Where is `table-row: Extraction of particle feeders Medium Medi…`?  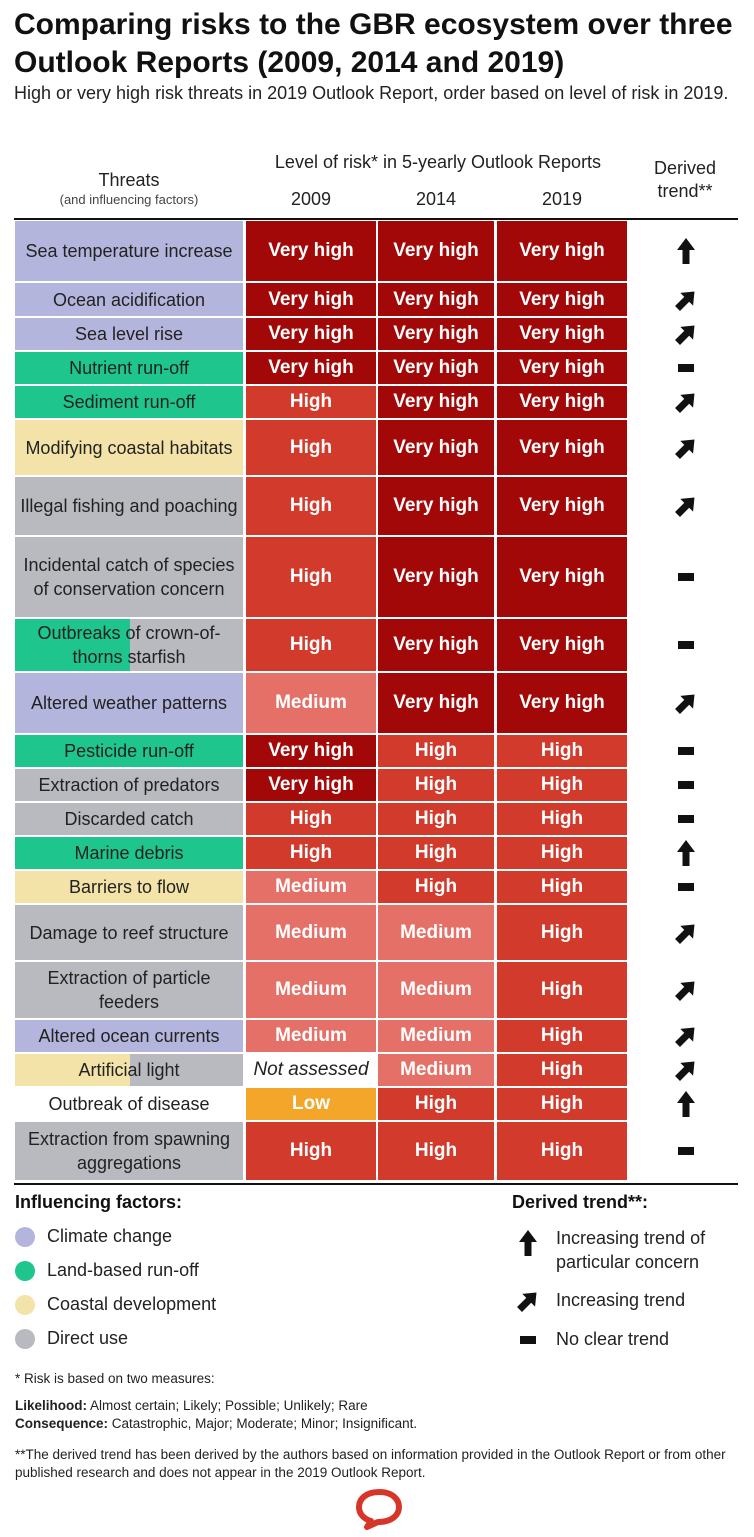
table-row: Extraction of particle feeders Medium Medi… is located at coordinates (377, 990).